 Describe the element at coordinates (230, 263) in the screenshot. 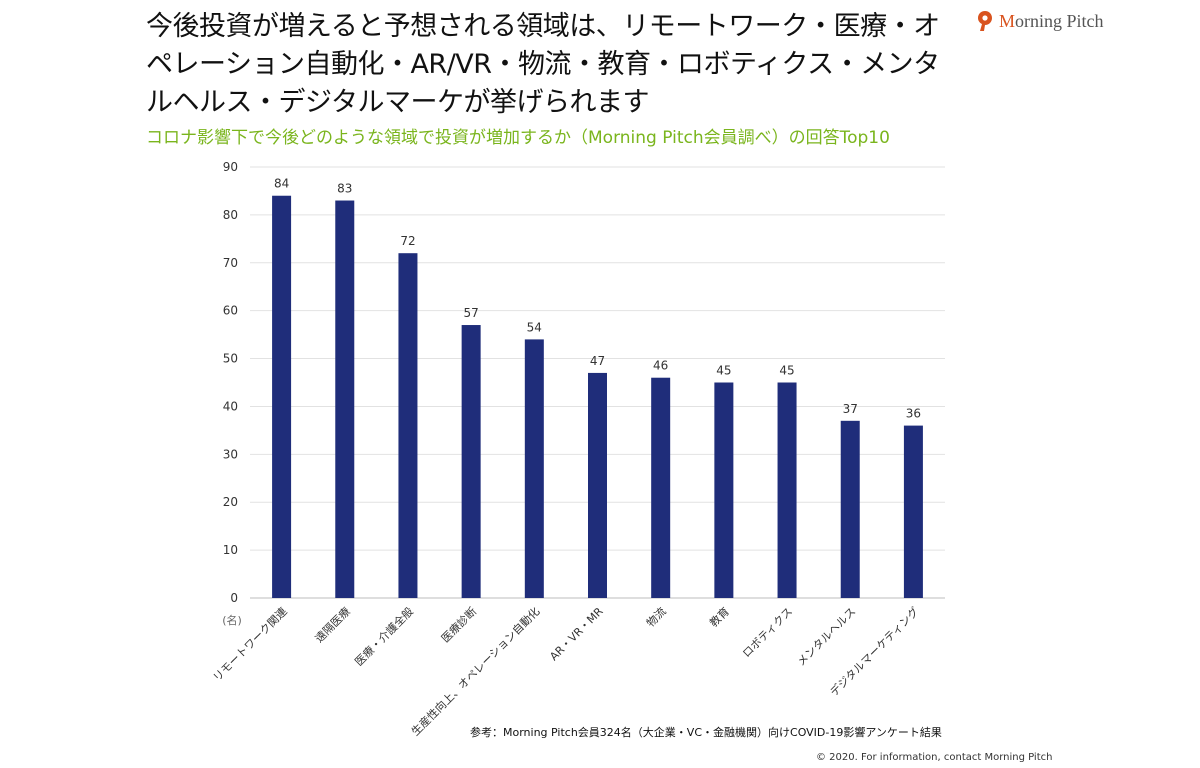

I see `y-tick-label: 70` at that location.